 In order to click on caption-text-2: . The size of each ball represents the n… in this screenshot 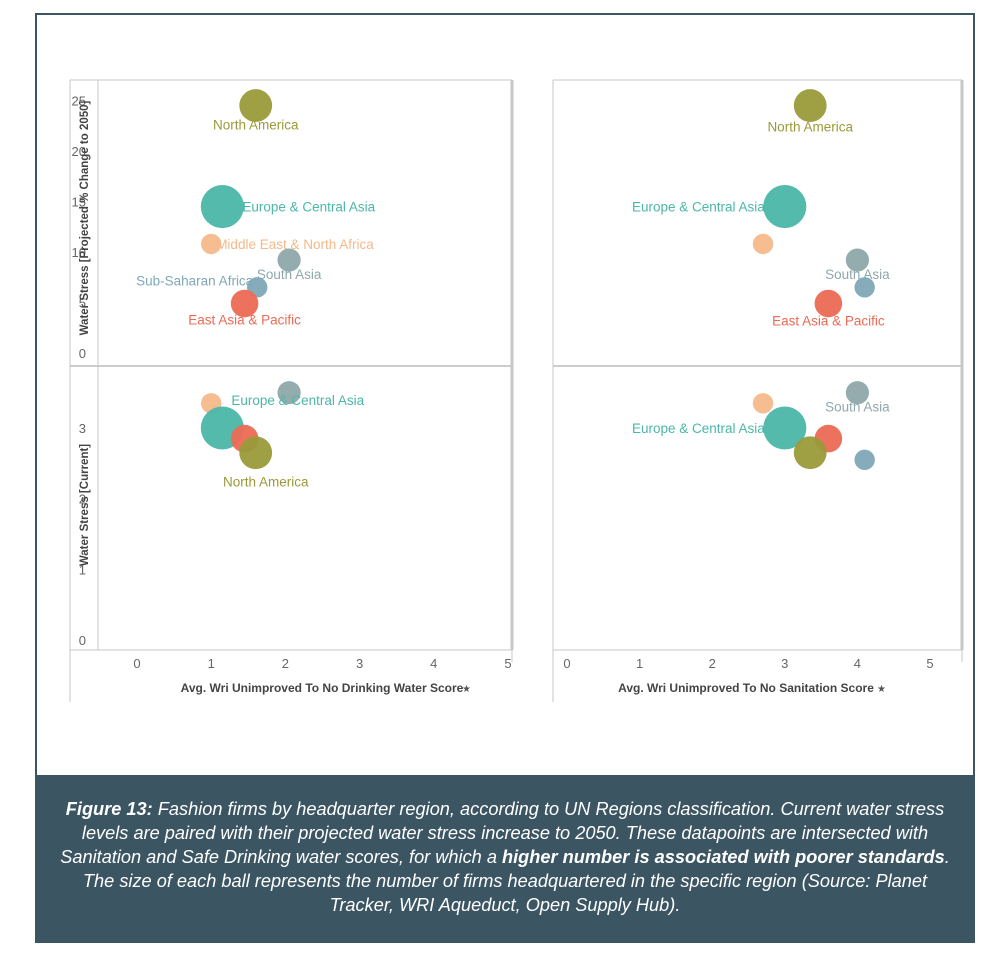, I will do `click(516, 881)`.